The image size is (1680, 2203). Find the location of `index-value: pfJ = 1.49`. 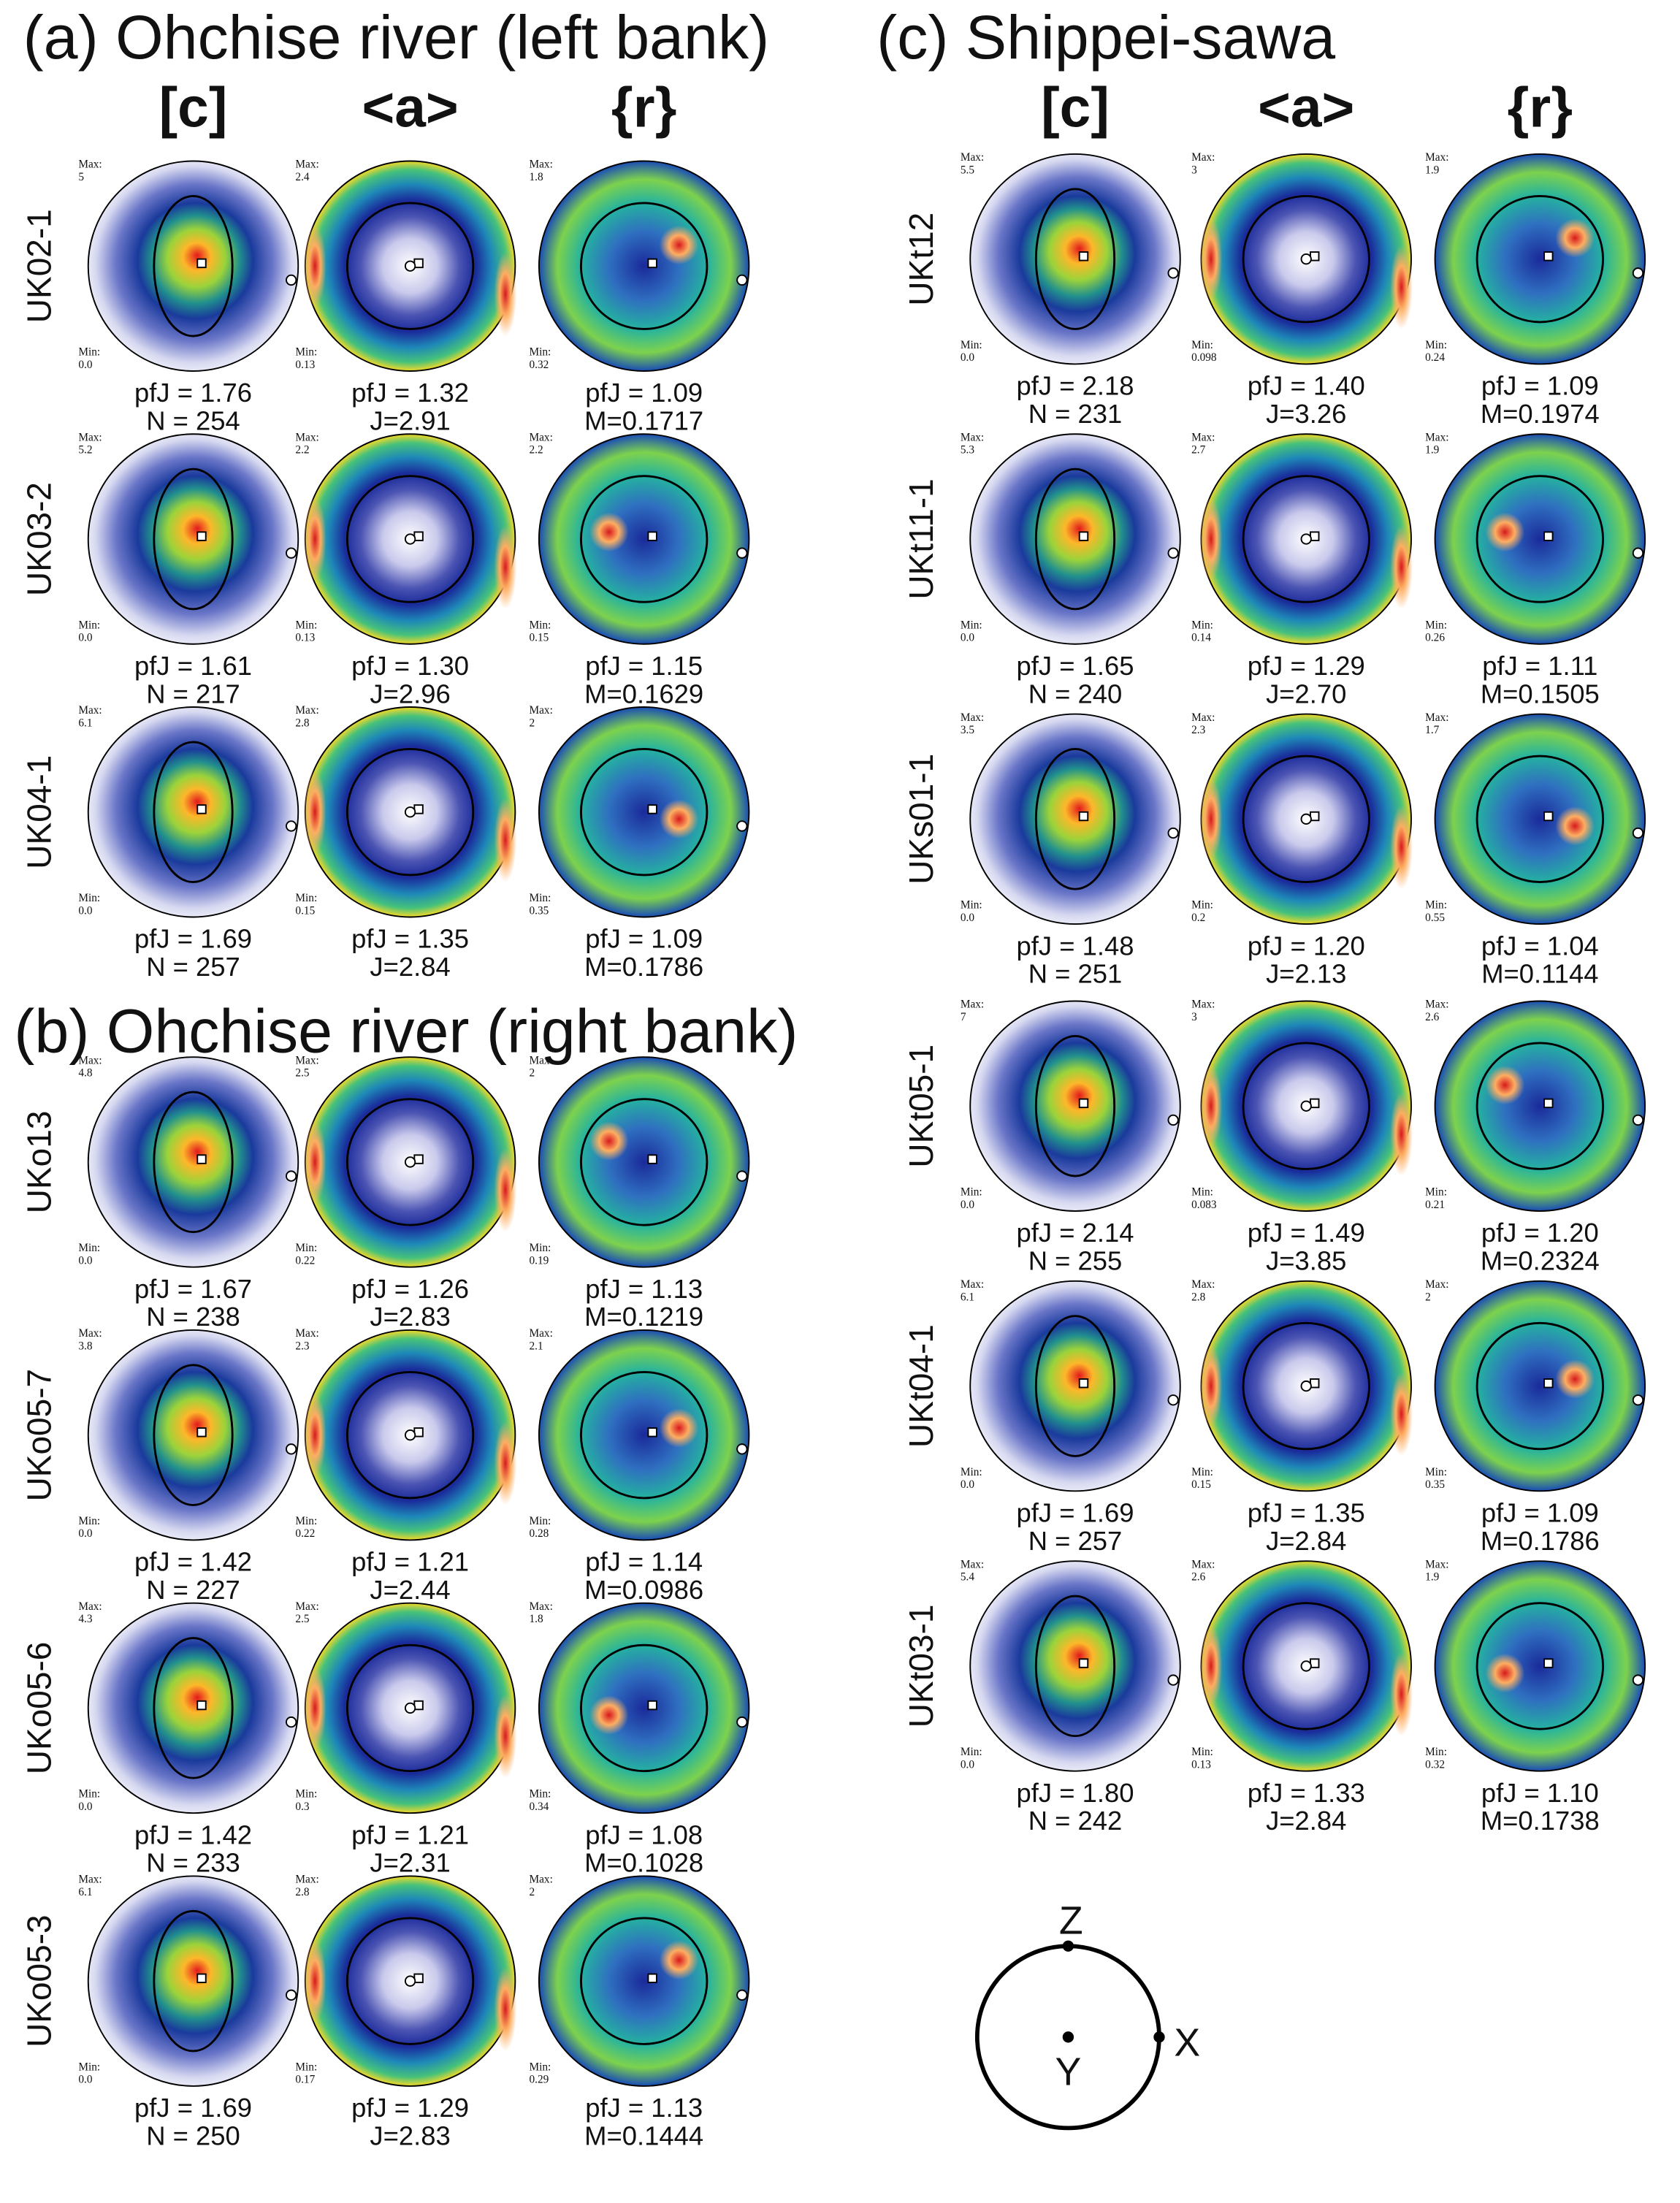

index-value: pfJ = 1.49 is located at coordinates (1306, 1233).